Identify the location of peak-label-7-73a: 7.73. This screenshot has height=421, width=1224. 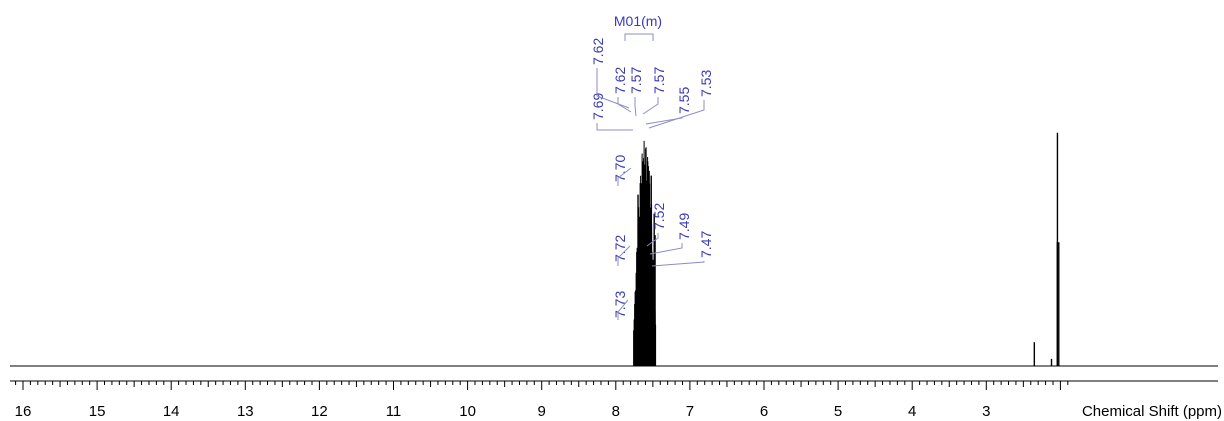
(620, 304).